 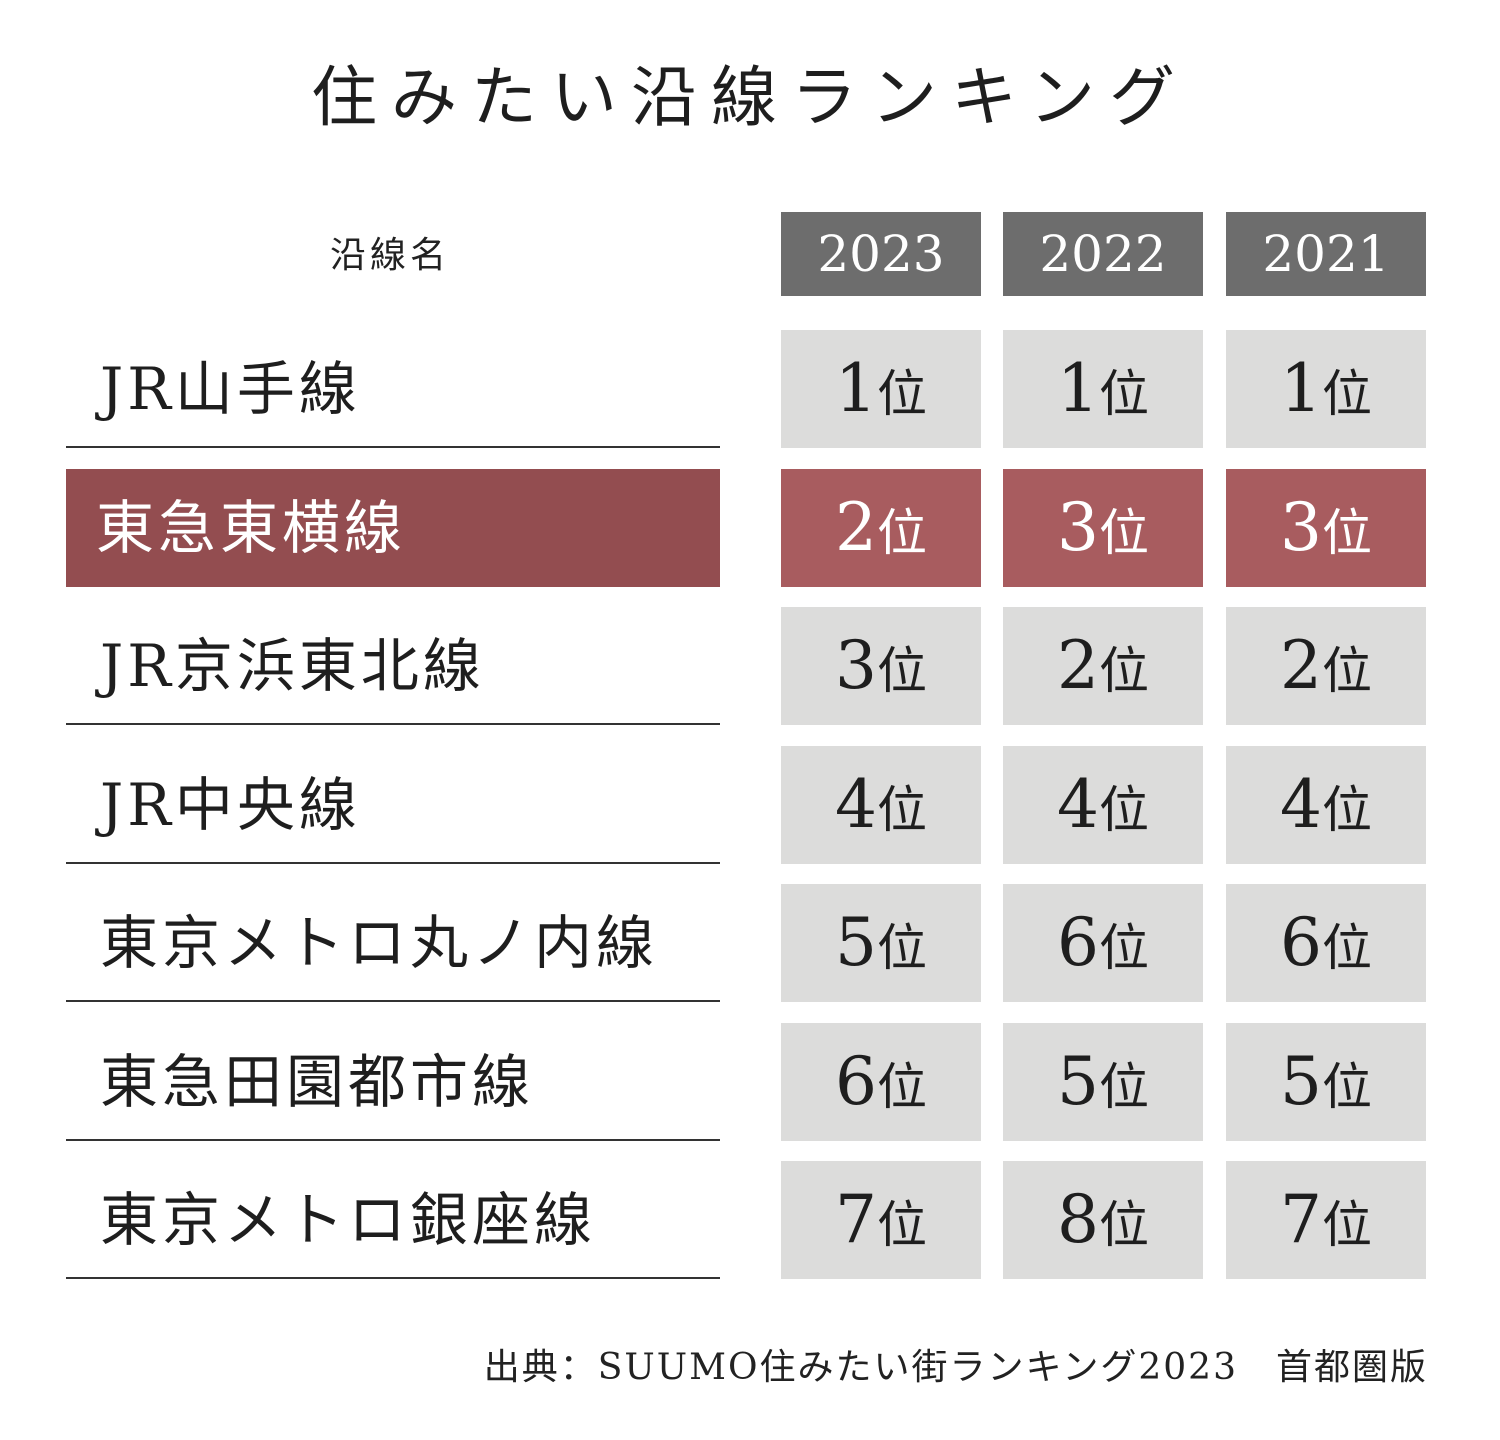 I want to click on line-name: 東急田園都市線, so click(x=393, y=1082).